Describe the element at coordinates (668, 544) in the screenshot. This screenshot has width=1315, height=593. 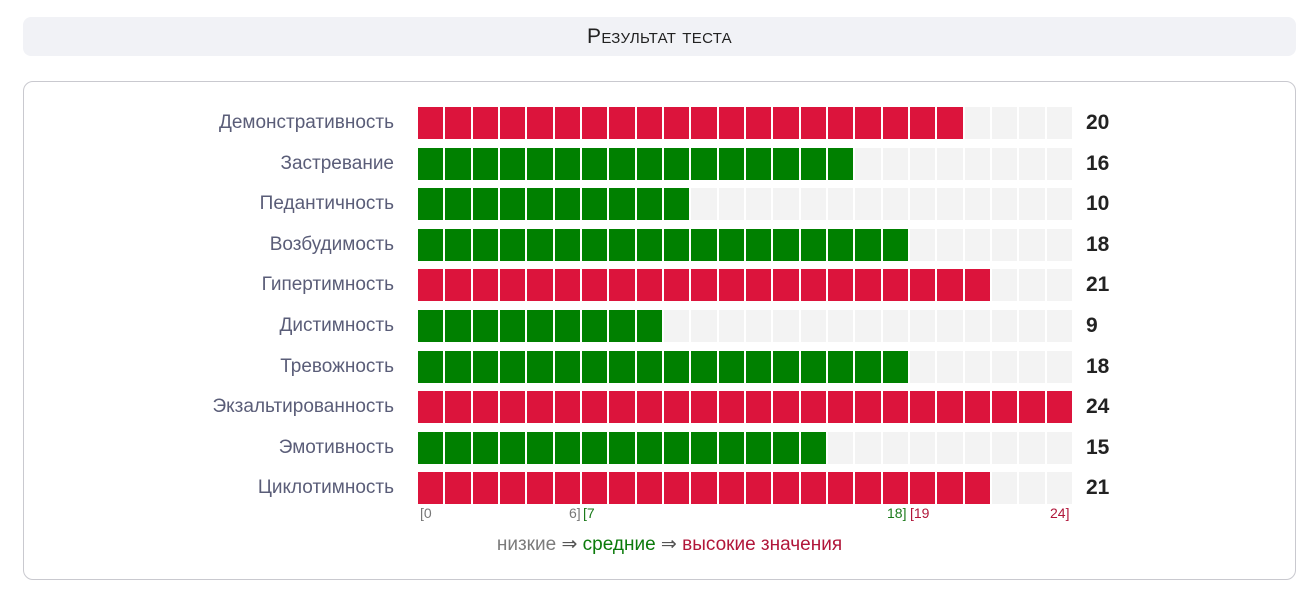
I see `legend-arrow-2: ⇒` at that location.